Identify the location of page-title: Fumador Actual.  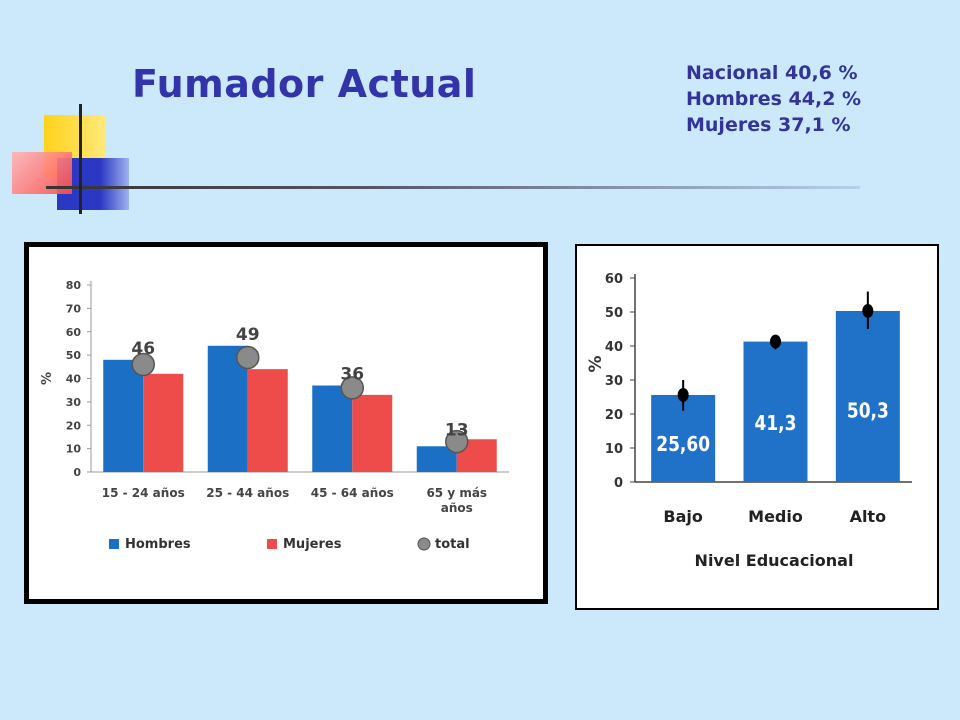
(304, 84).